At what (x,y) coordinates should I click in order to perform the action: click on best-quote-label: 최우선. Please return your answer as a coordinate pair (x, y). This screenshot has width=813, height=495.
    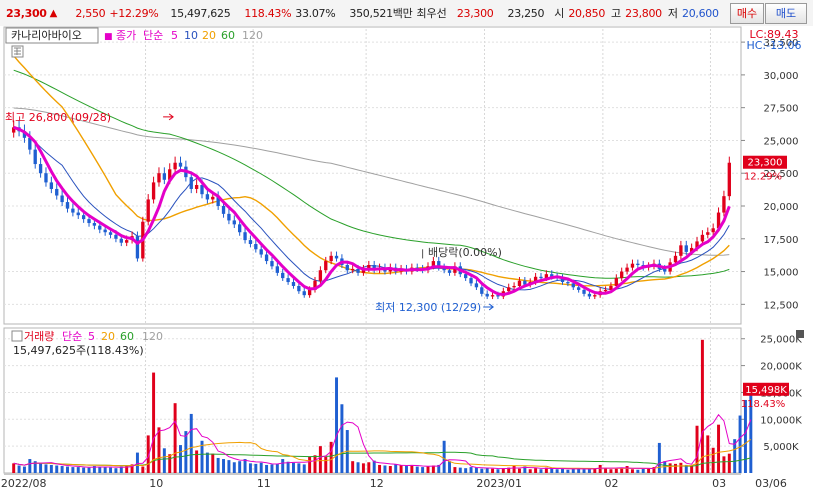
    Looking at the image, I should click on (431, 13).